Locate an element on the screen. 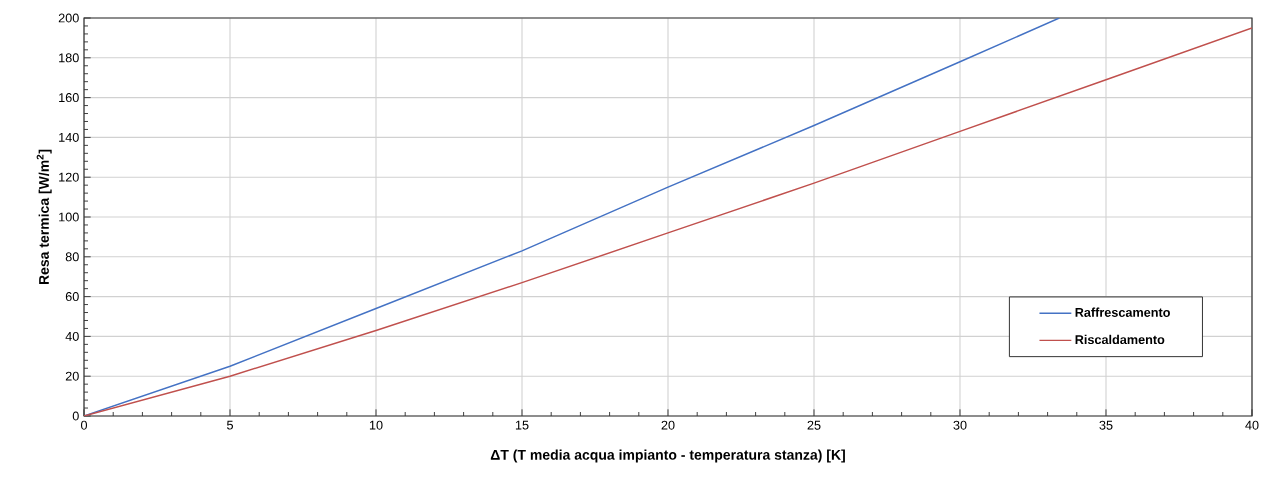 This screenshot has width=1261, height=480. y-tick-label: 20 is located at coordinates (72, 376).